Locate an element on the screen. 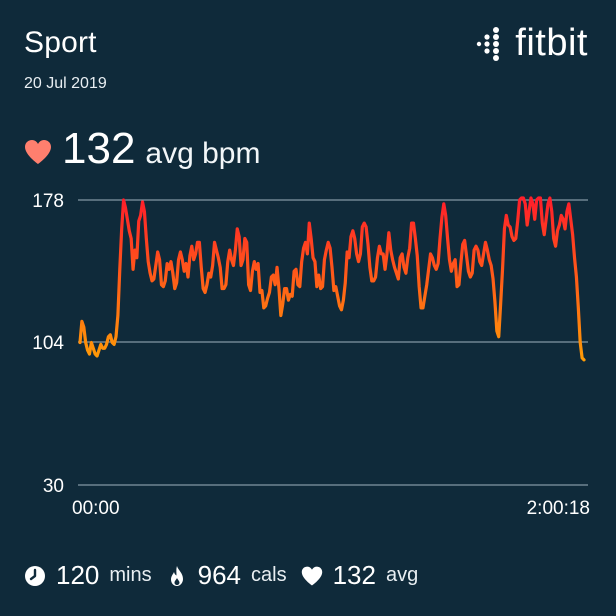 This screenshot has width=616, height=616. brand-logo: fitbit is located at coordinates (530, 43).